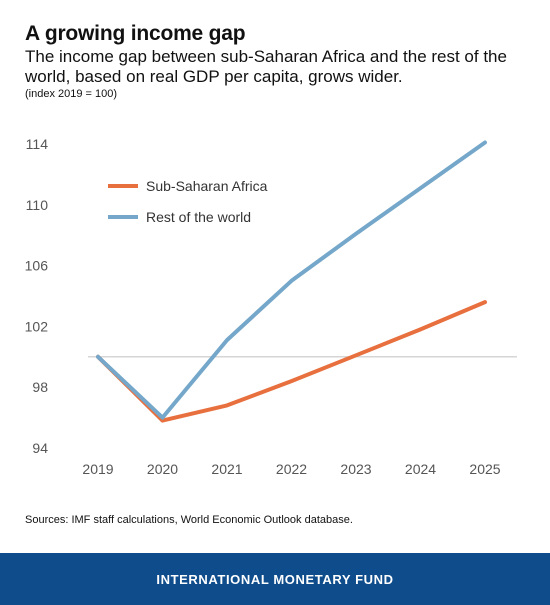 The image size is (550, 605). What do you see at coordinates (484, 469) in the screenshot?
I see `x-tick-label: 2025` at bounding box center [484, 469].